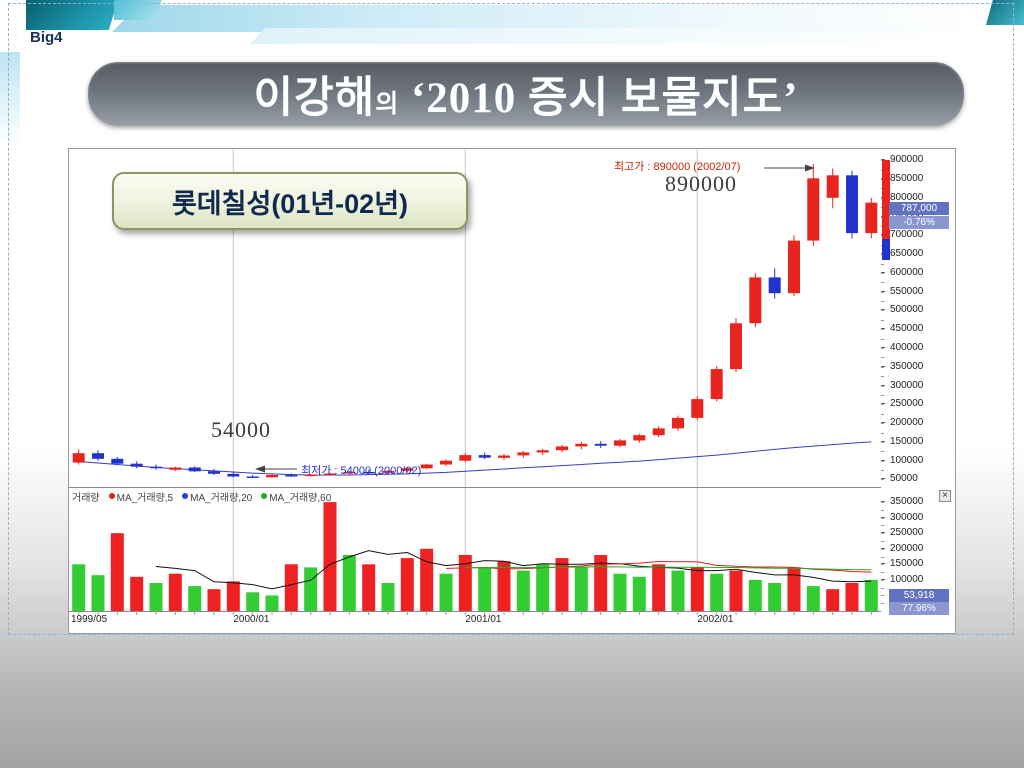  I want to click on price-tick-label: 200000, so click(918, 422).